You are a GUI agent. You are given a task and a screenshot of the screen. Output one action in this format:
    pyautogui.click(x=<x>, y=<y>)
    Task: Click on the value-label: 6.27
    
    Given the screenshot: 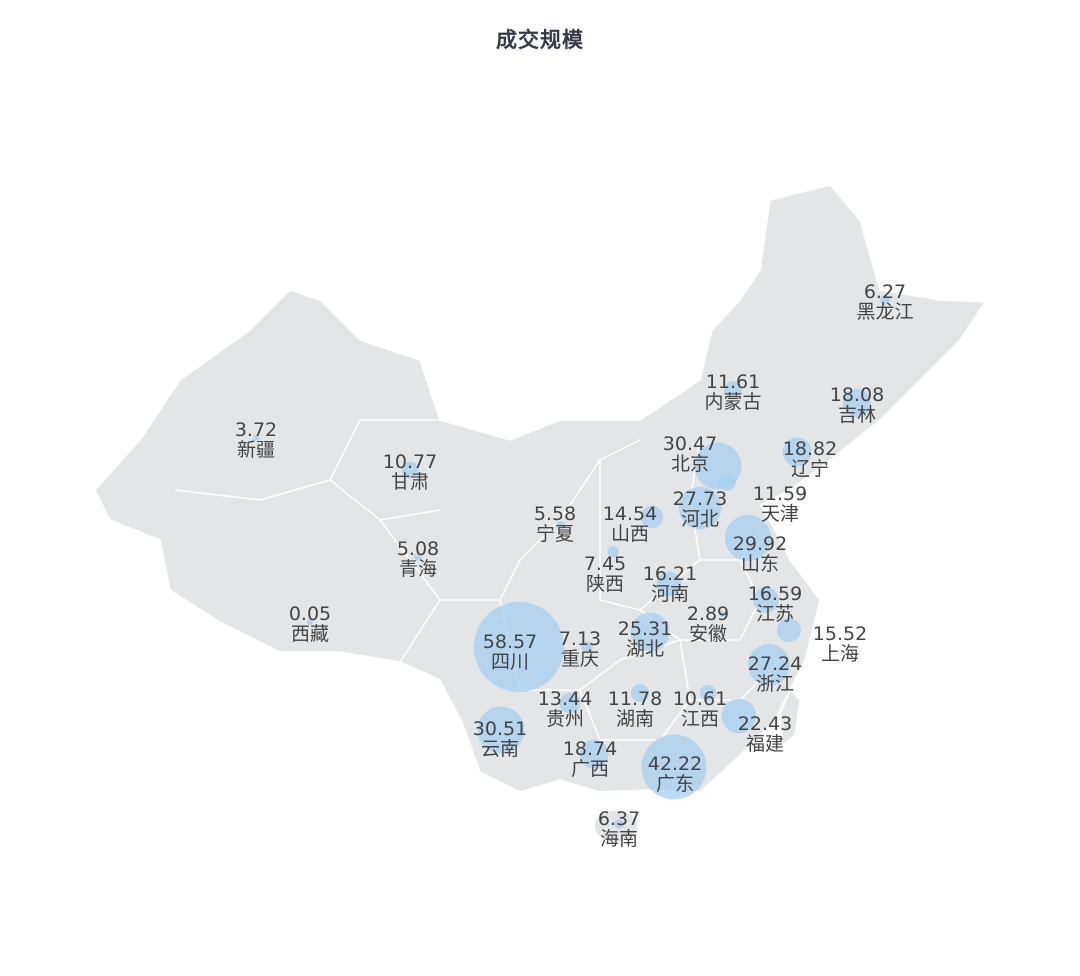 What is the action you would take?
    pyautogui.click(x=885, y=292)
    